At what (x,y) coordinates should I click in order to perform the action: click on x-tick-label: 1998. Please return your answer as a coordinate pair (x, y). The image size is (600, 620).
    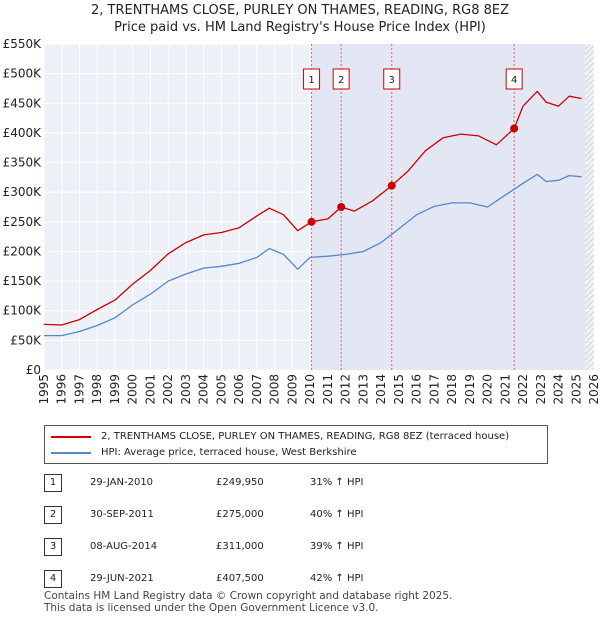
    Looking at the image, I should click on (97, 389).